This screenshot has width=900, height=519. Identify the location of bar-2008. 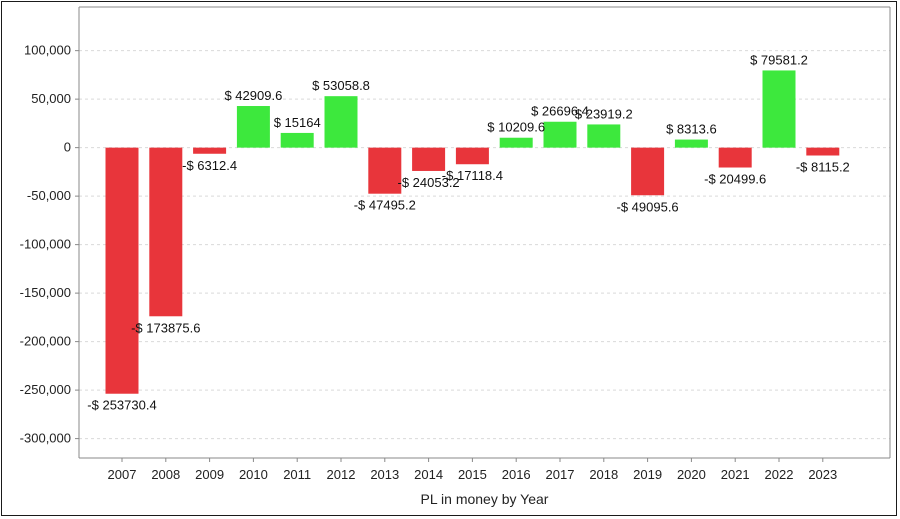
(166, 232).